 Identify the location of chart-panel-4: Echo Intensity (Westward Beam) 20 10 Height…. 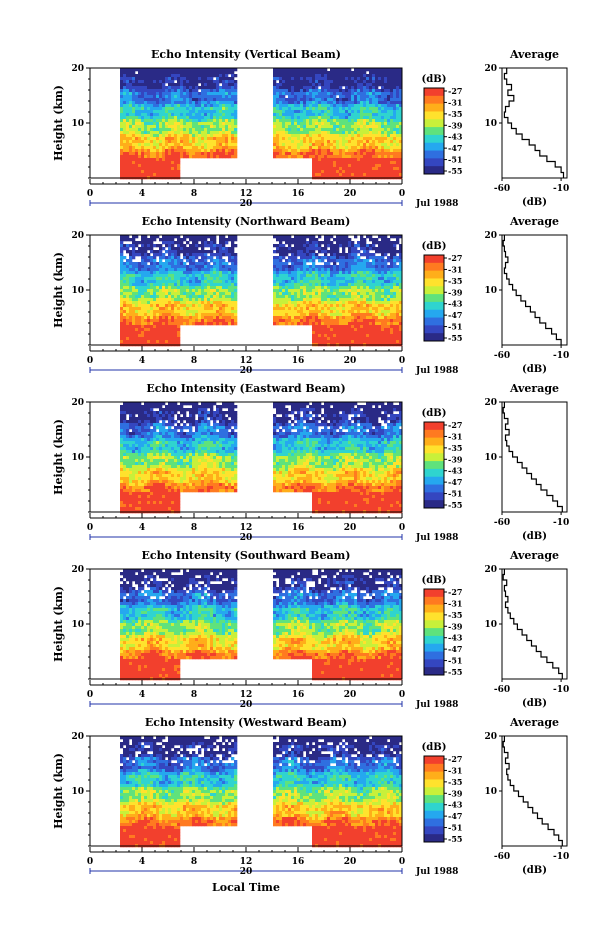
(310, 796).